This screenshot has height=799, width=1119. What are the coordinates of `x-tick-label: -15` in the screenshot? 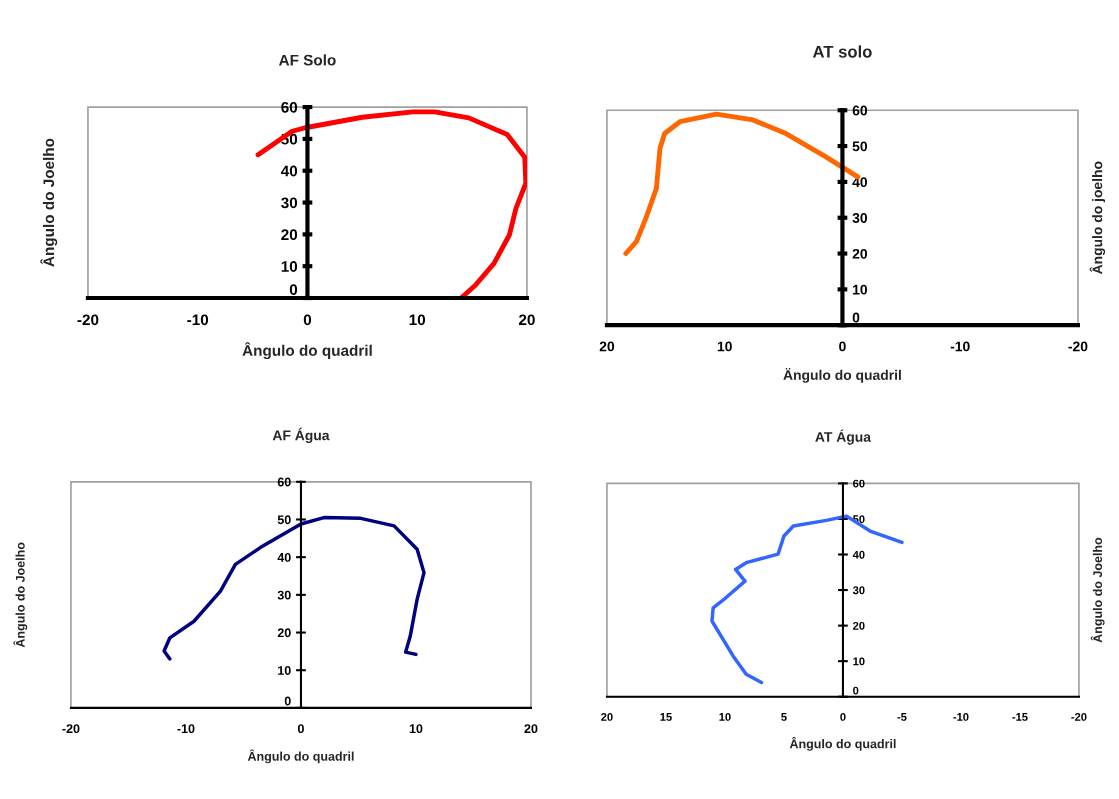 It's located at (1020, 717).